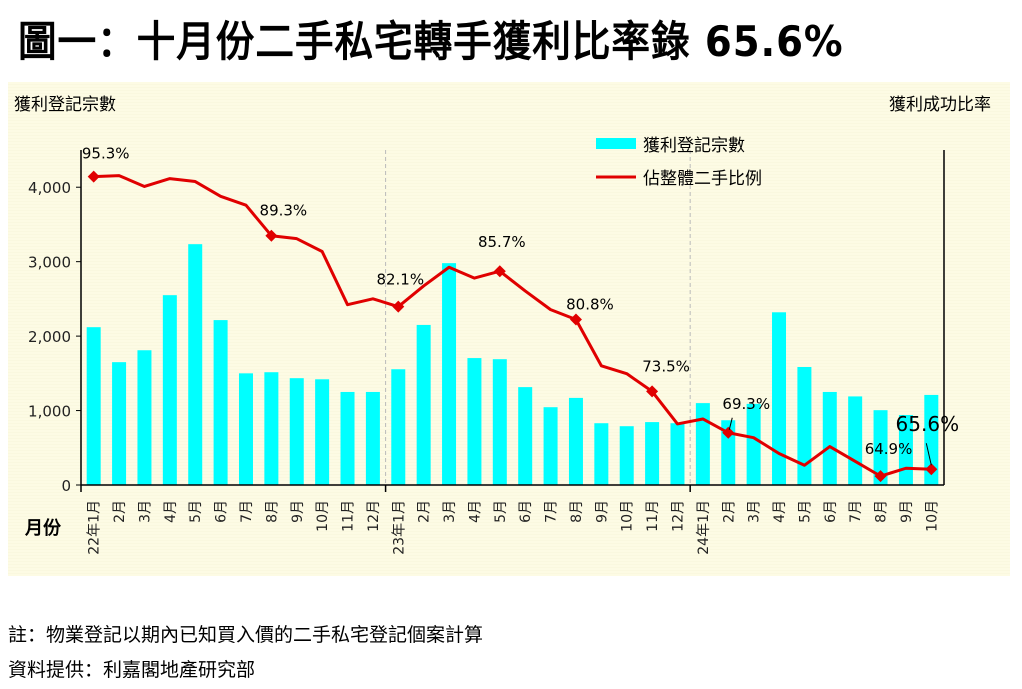 Image resolution: width=1022 pixels, height=689 pixels. I want to click on legend-bar-swatch, so click(616, 143).